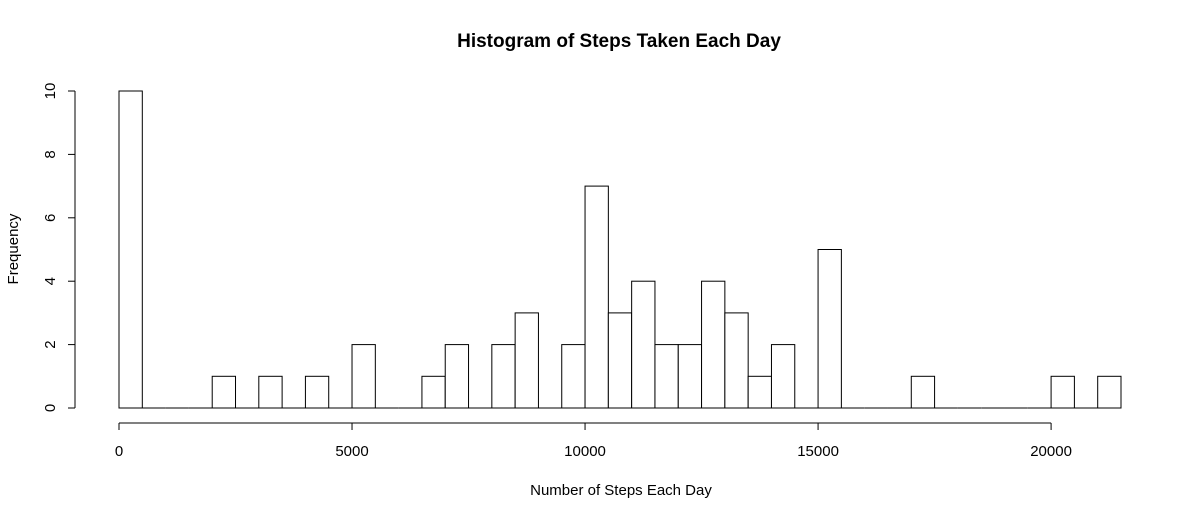 This screenshot has width=1201, height=519. What do you see at coordinates (619, 41) in the screenshot?
I see `chart-title: Histogram of Steps Taken Each Day` at bounding box center [619, 41].